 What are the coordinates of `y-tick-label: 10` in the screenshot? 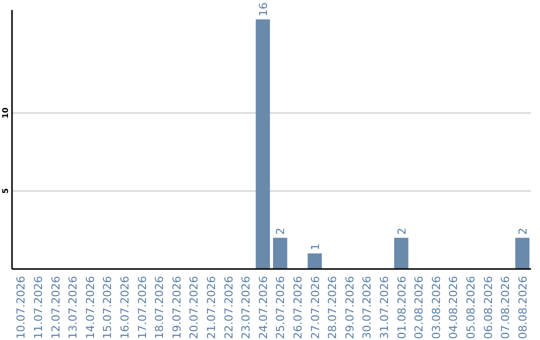 It's located at (5, 112).